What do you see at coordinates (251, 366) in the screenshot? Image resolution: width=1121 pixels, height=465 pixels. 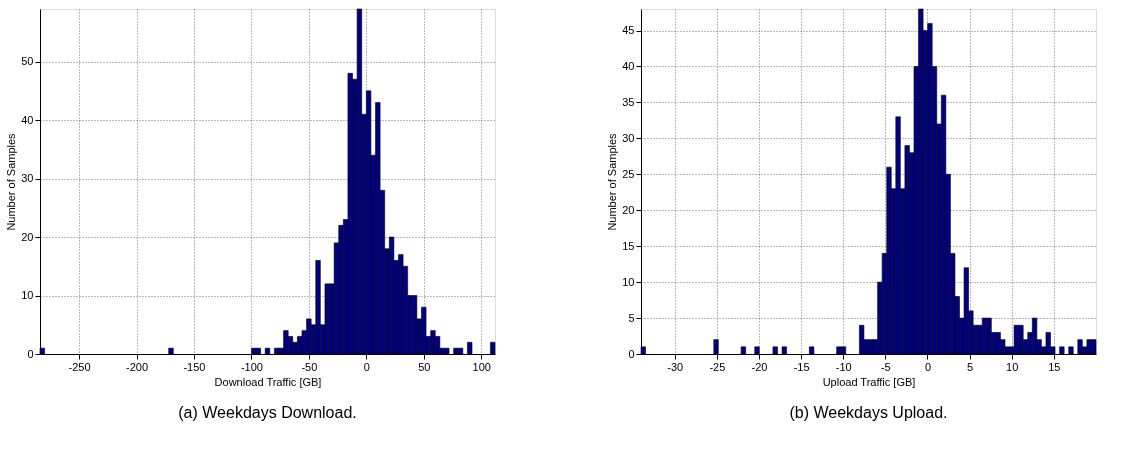 I see `x-tick-label: -100` at bounding box center [251, 366].